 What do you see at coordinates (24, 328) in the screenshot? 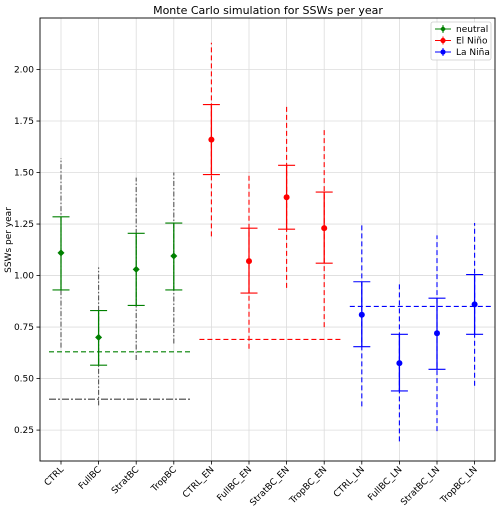
I see `y-tick-label-2: 0.75` at bounding box center [24, 328].